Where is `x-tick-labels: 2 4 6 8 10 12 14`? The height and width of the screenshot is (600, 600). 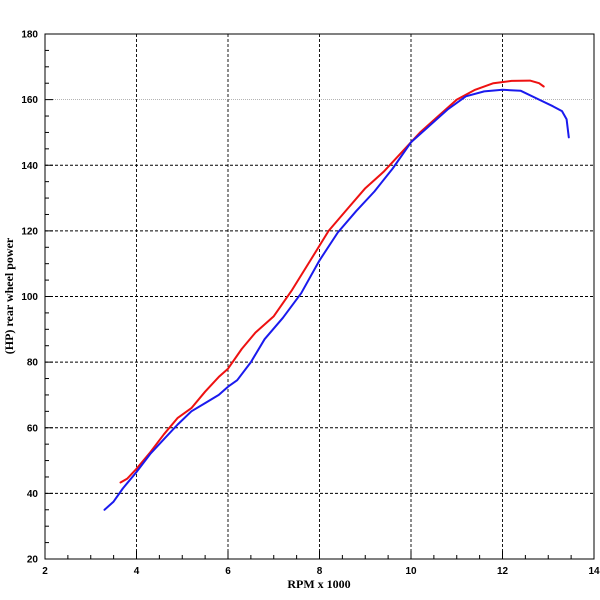 x-tick-labels: 2 4 6 8 10 12 14 is located at coordinates (321, 571).